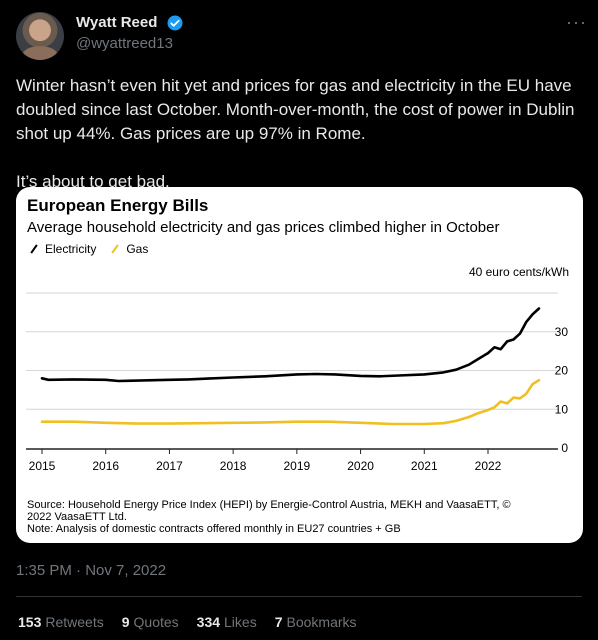  I want to click on series-line-electricity, so click(290, 345).